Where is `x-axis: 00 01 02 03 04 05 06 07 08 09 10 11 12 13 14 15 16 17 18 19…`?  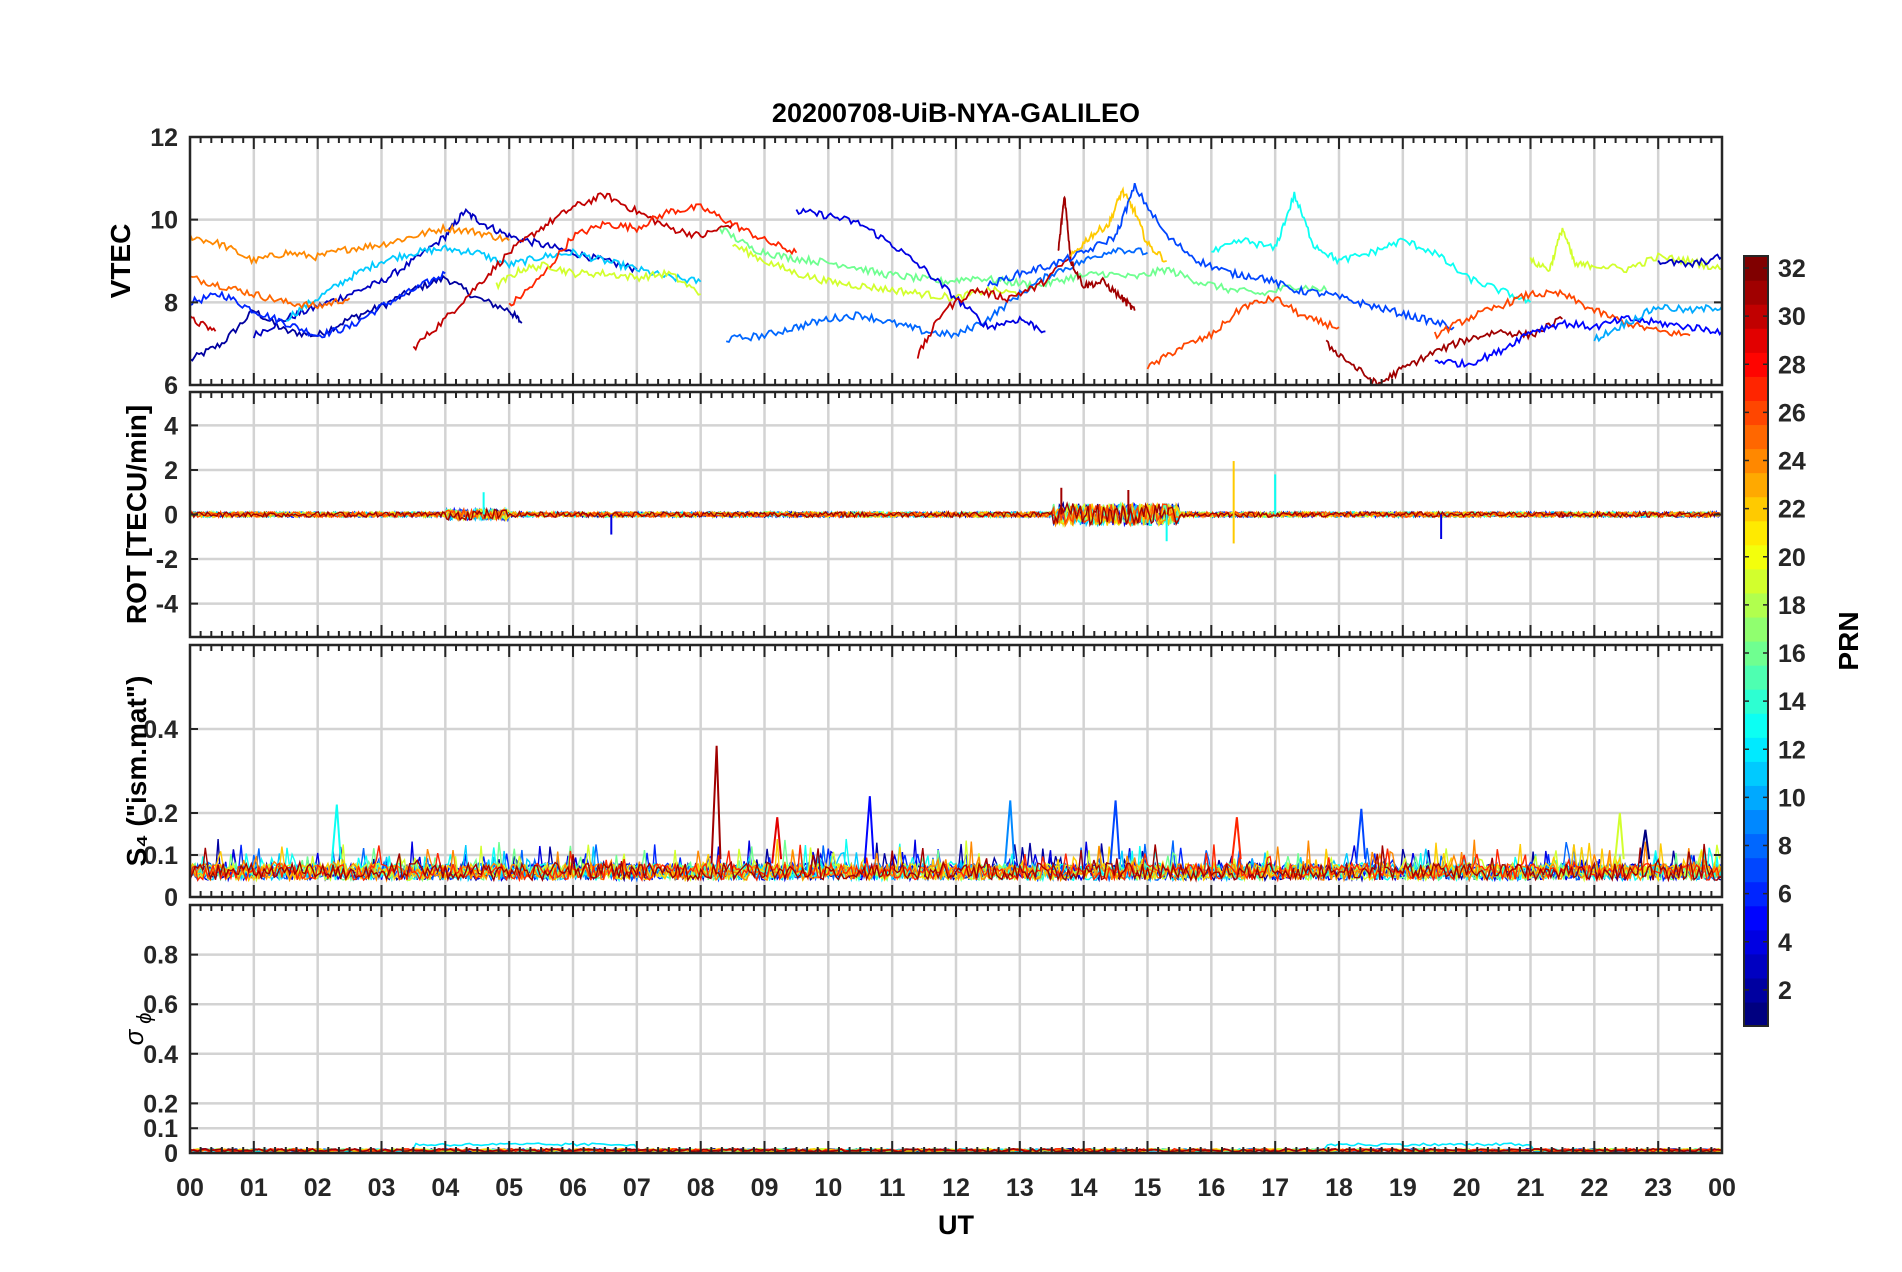 x-axis: 00 01 02 03 04 05 06 07 08 09 10 11 12 13 14 15 16 17 18 19… is located at coordinates (956, 1188).